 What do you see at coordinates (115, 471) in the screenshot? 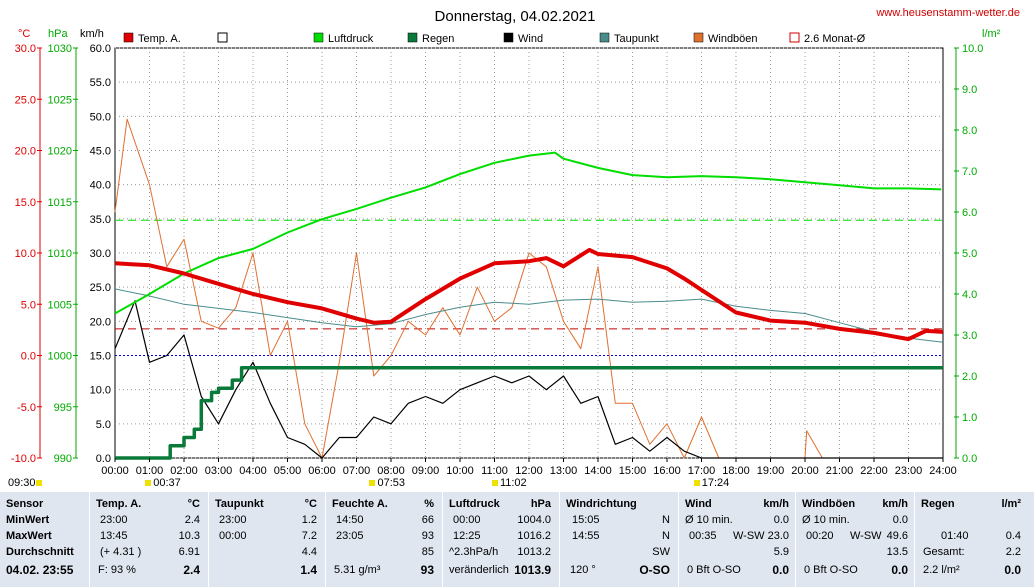
I see `x-tick-label: 00:00` at bounding box center [115, 471].